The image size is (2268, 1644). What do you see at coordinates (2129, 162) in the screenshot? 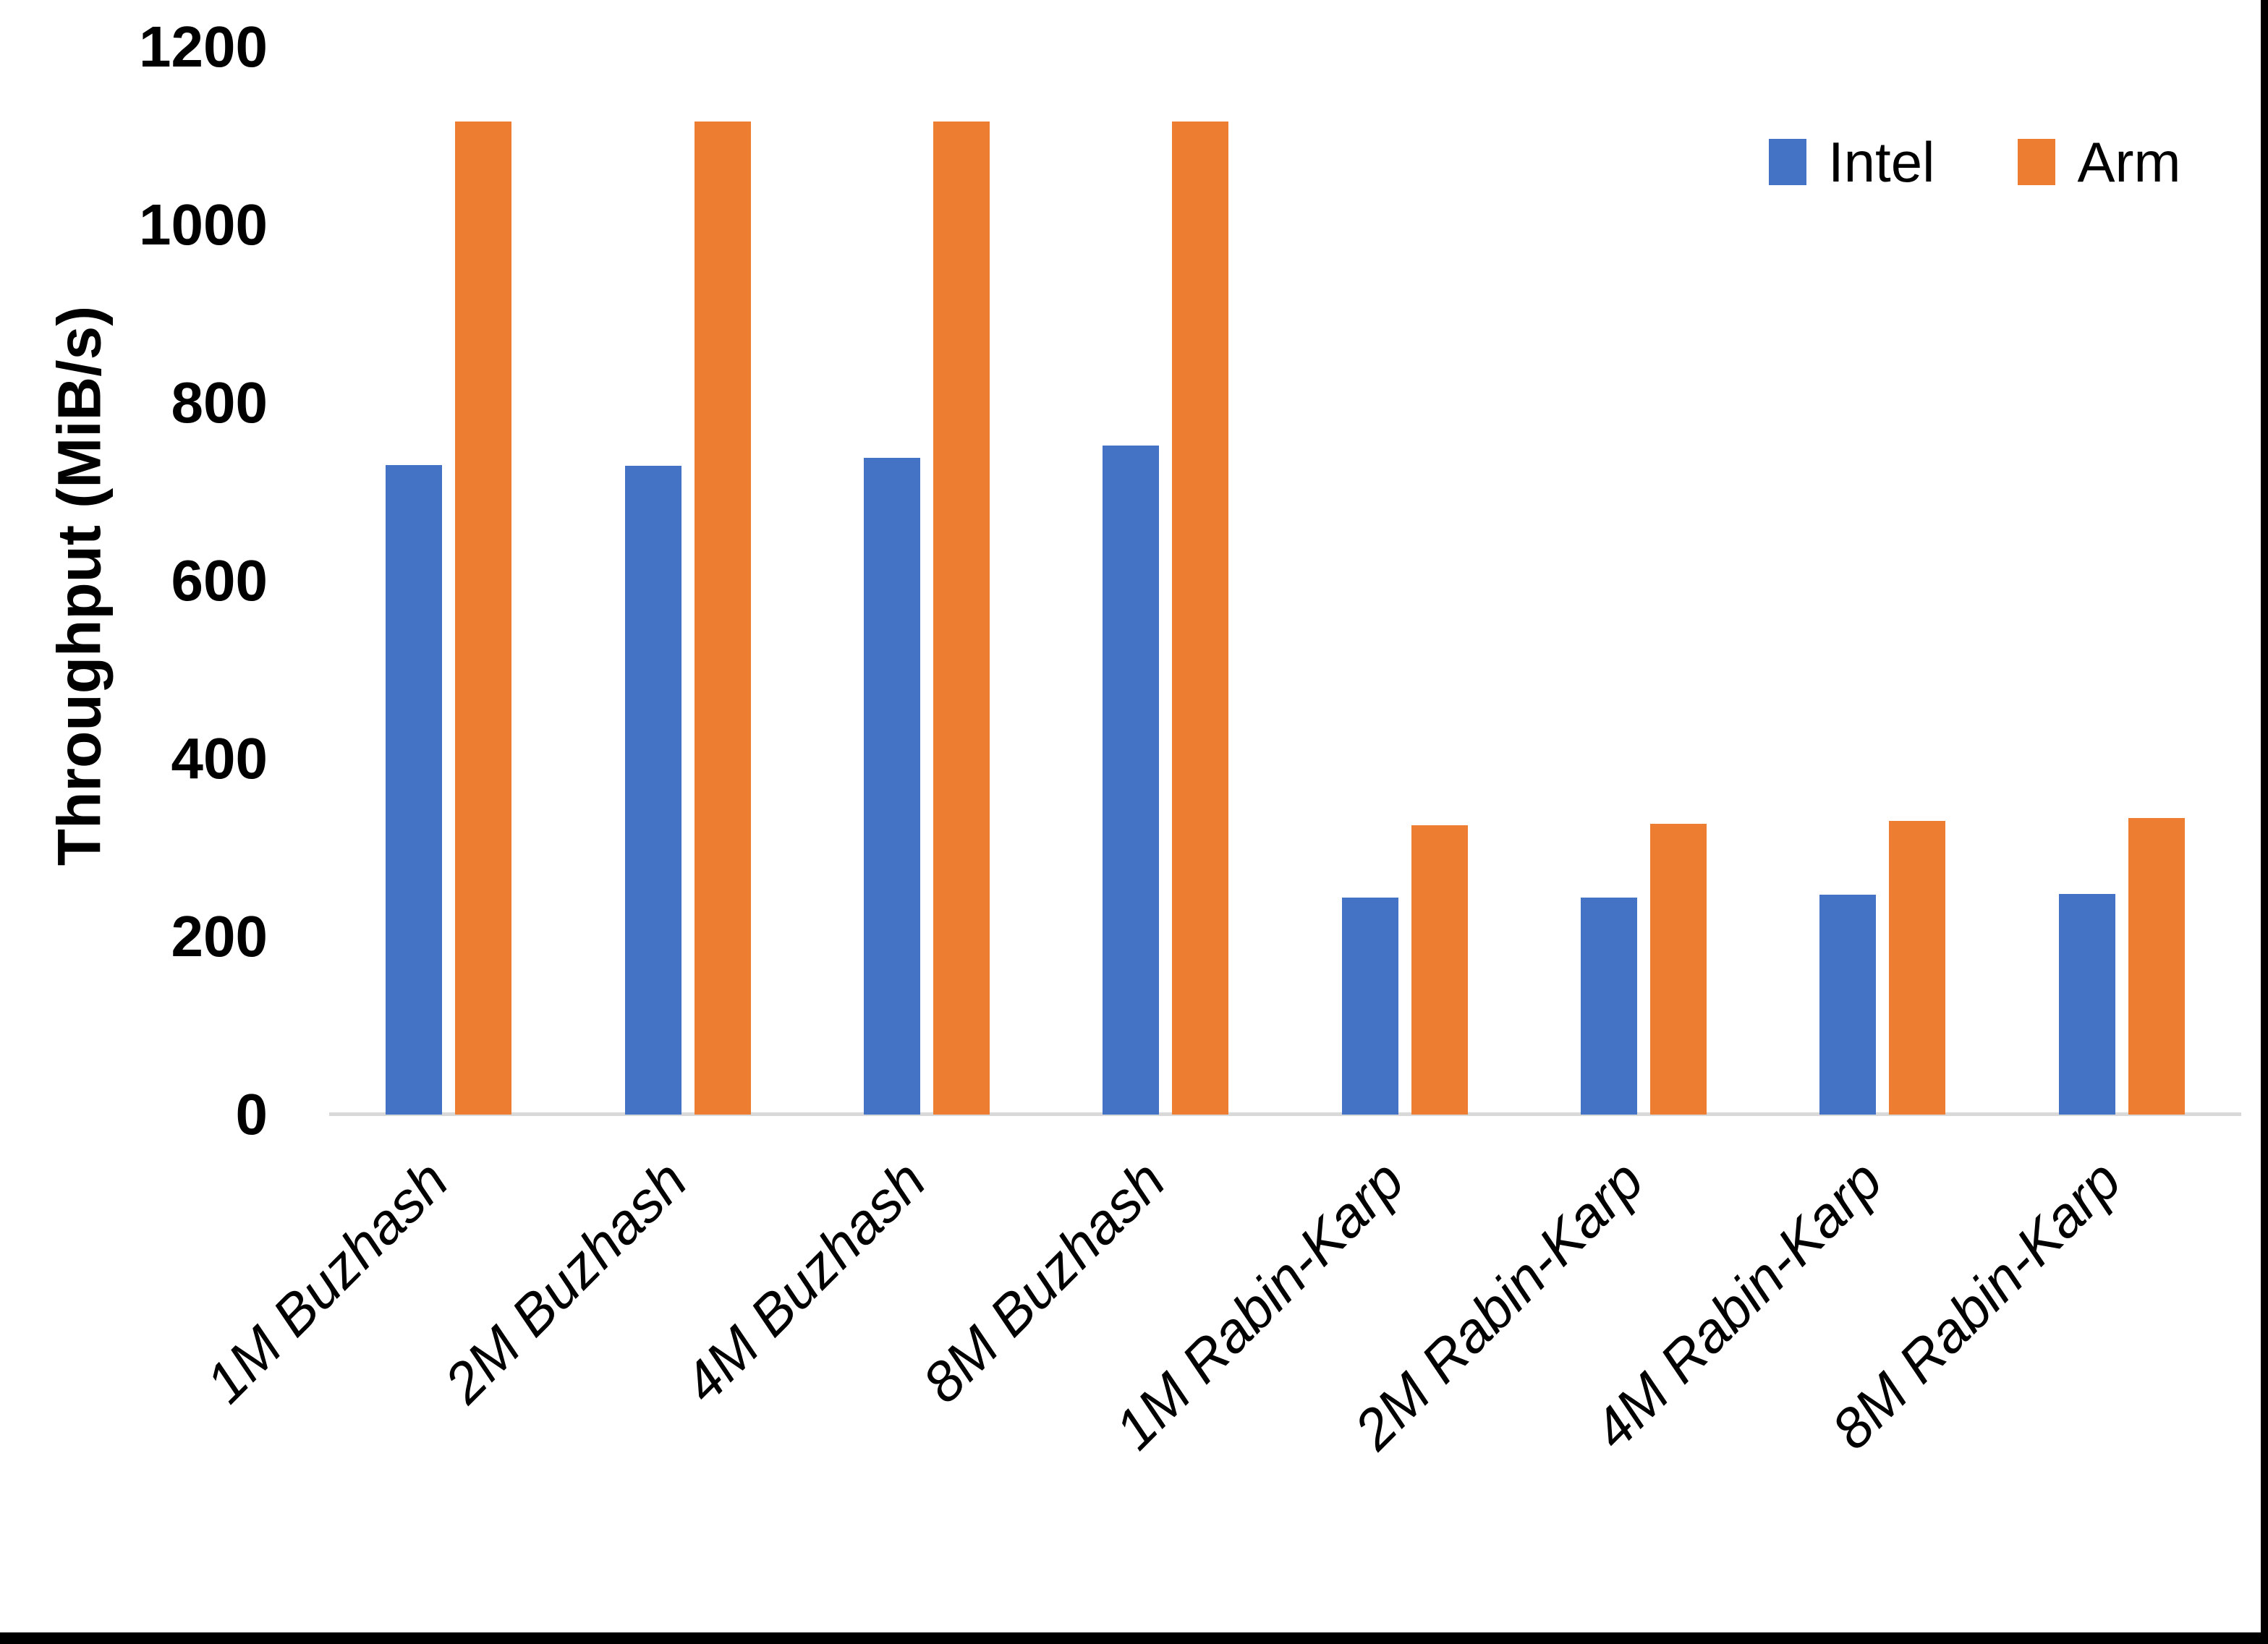
I see `legend-label-arm: Arm` at bounding box center [2129, 162].